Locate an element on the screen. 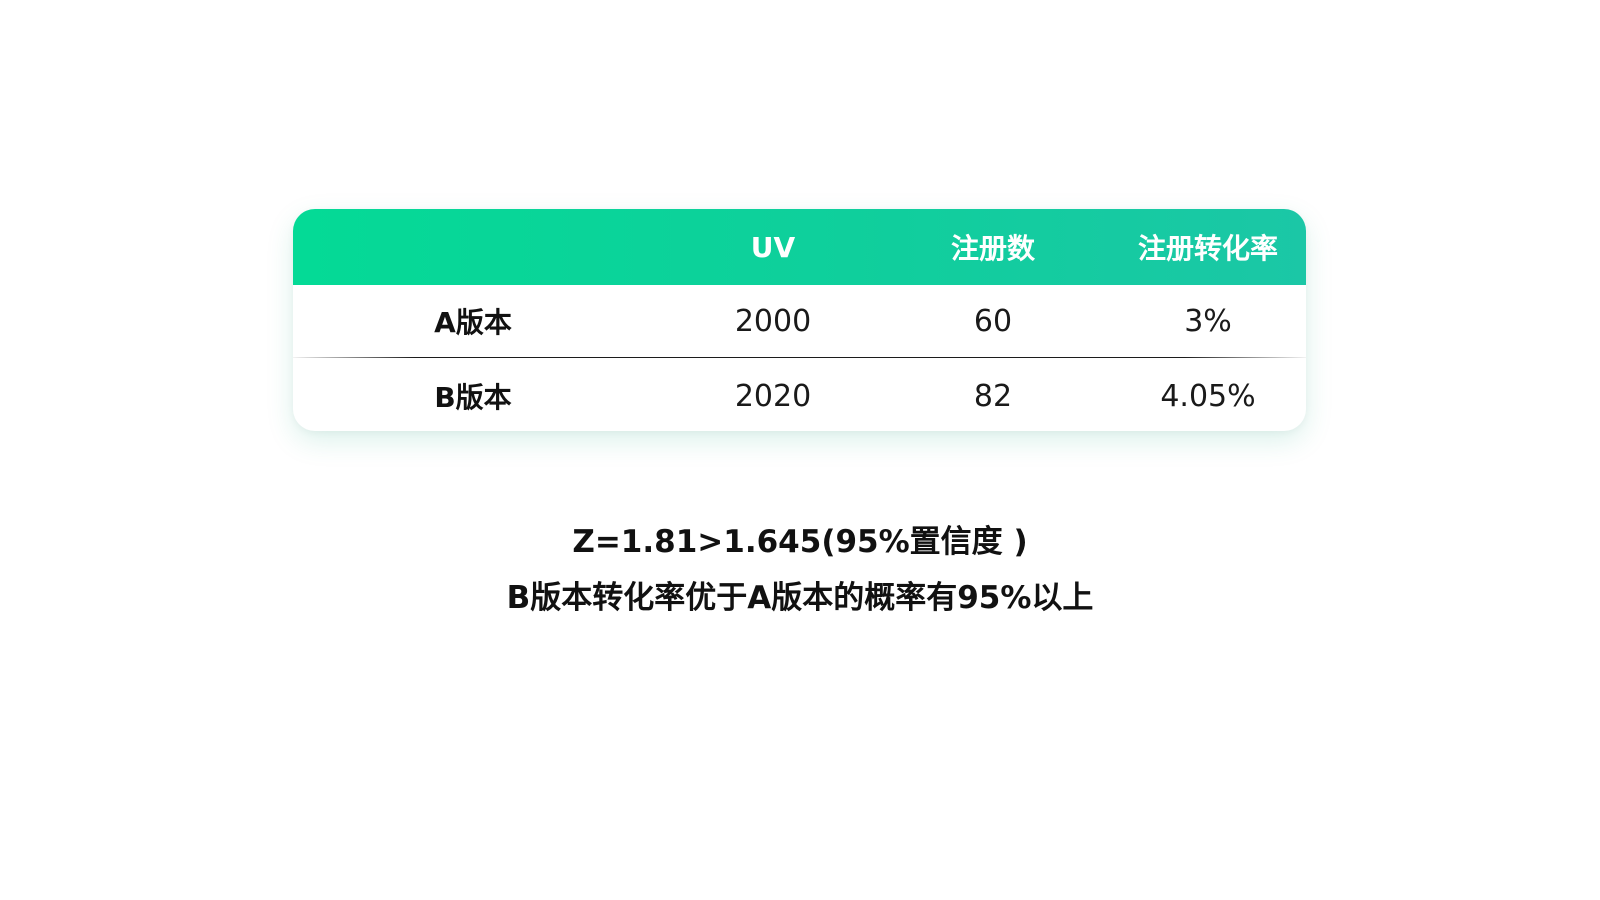 This screenshot has height=900, width=1600. row-divider is located at coordinates (799, 357).